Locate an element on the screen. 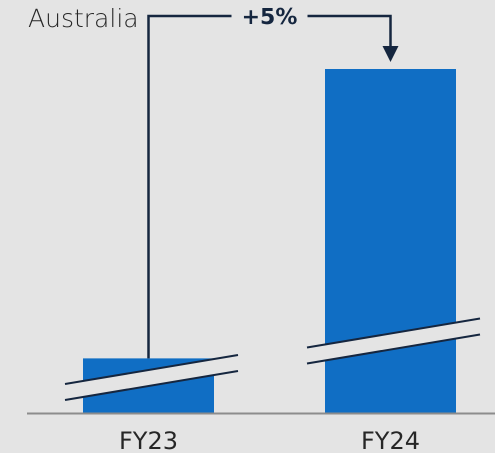 This screenshot has height=453, width=495. chart-title: Australia is located at coordinates (83, 18).